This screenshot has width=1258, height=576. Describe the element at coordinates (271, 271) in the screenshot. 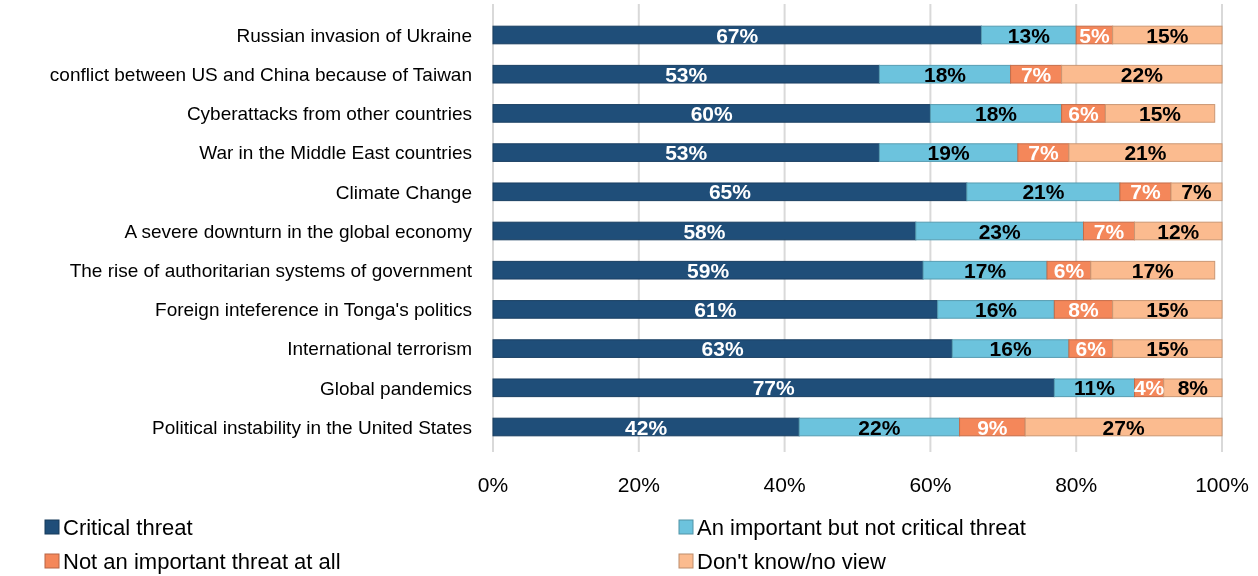

I see `y-tick-label: The rise of authoritarian systems of government` at that location.